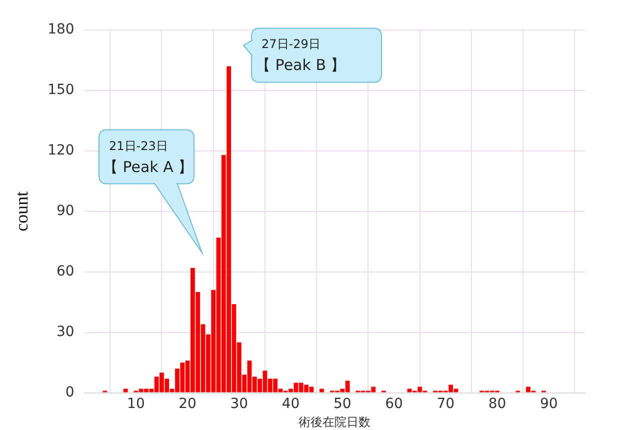  I want to click on annotation: 27日-29日, so click(291, 44).